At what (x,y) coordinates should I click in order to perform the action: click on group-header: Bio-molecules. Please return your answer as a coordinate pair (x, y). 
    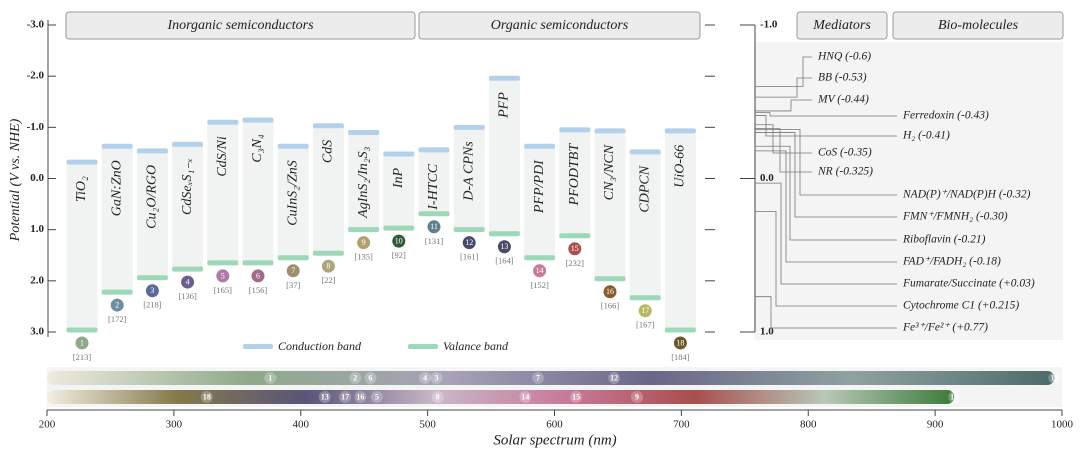
    Looking at the image, I should click on (978, 25).